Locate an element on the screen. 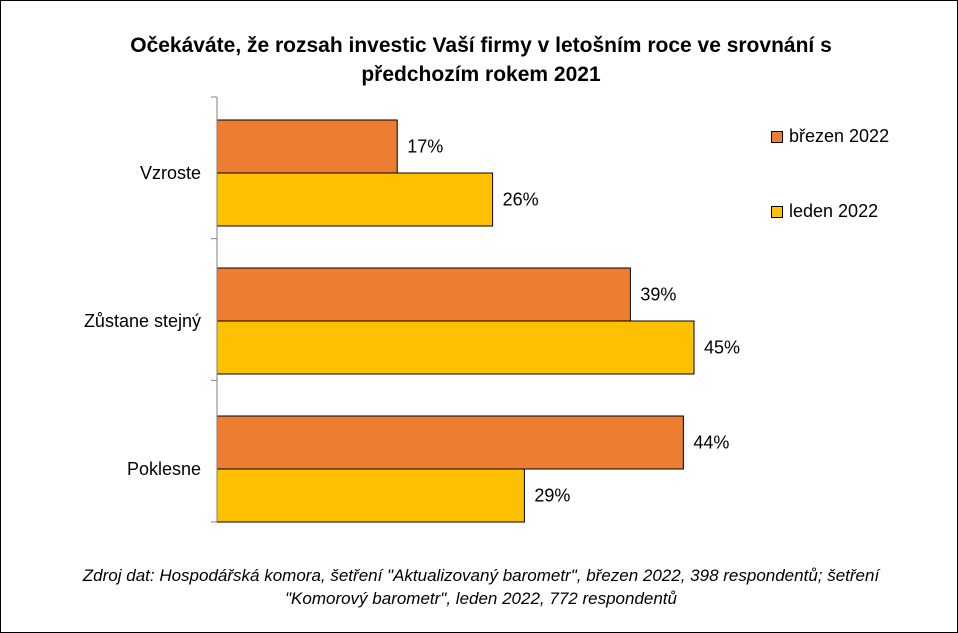  data-label-1-1: 45% is located at coordinates (722, 348).